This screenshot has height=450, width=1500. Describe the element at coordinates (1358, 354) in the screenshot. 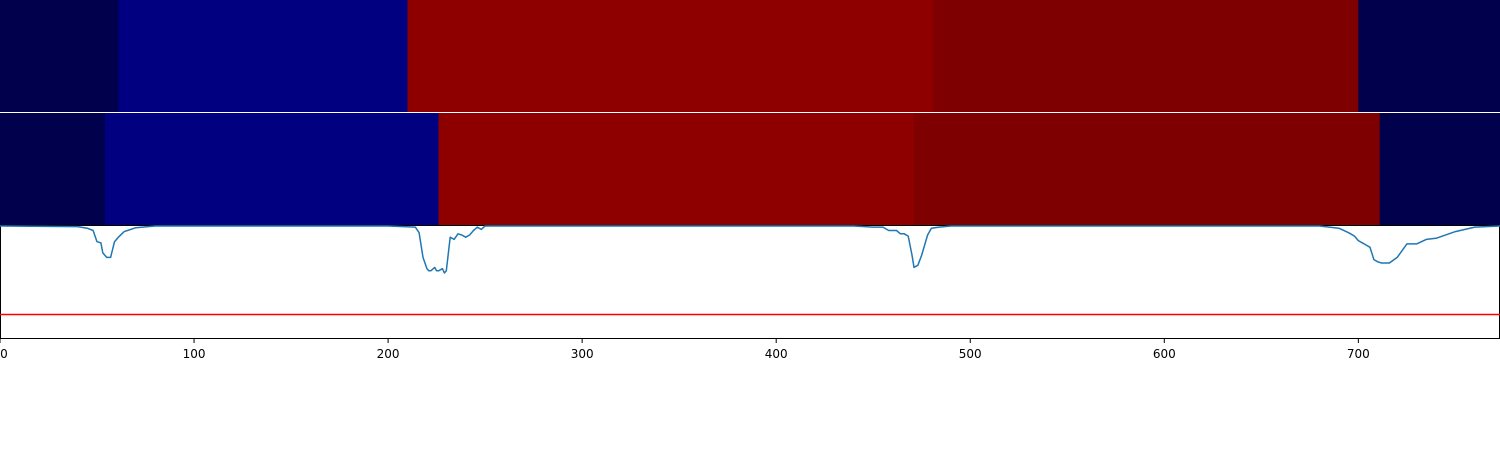

I see `x-tick-label: 700` at that location.